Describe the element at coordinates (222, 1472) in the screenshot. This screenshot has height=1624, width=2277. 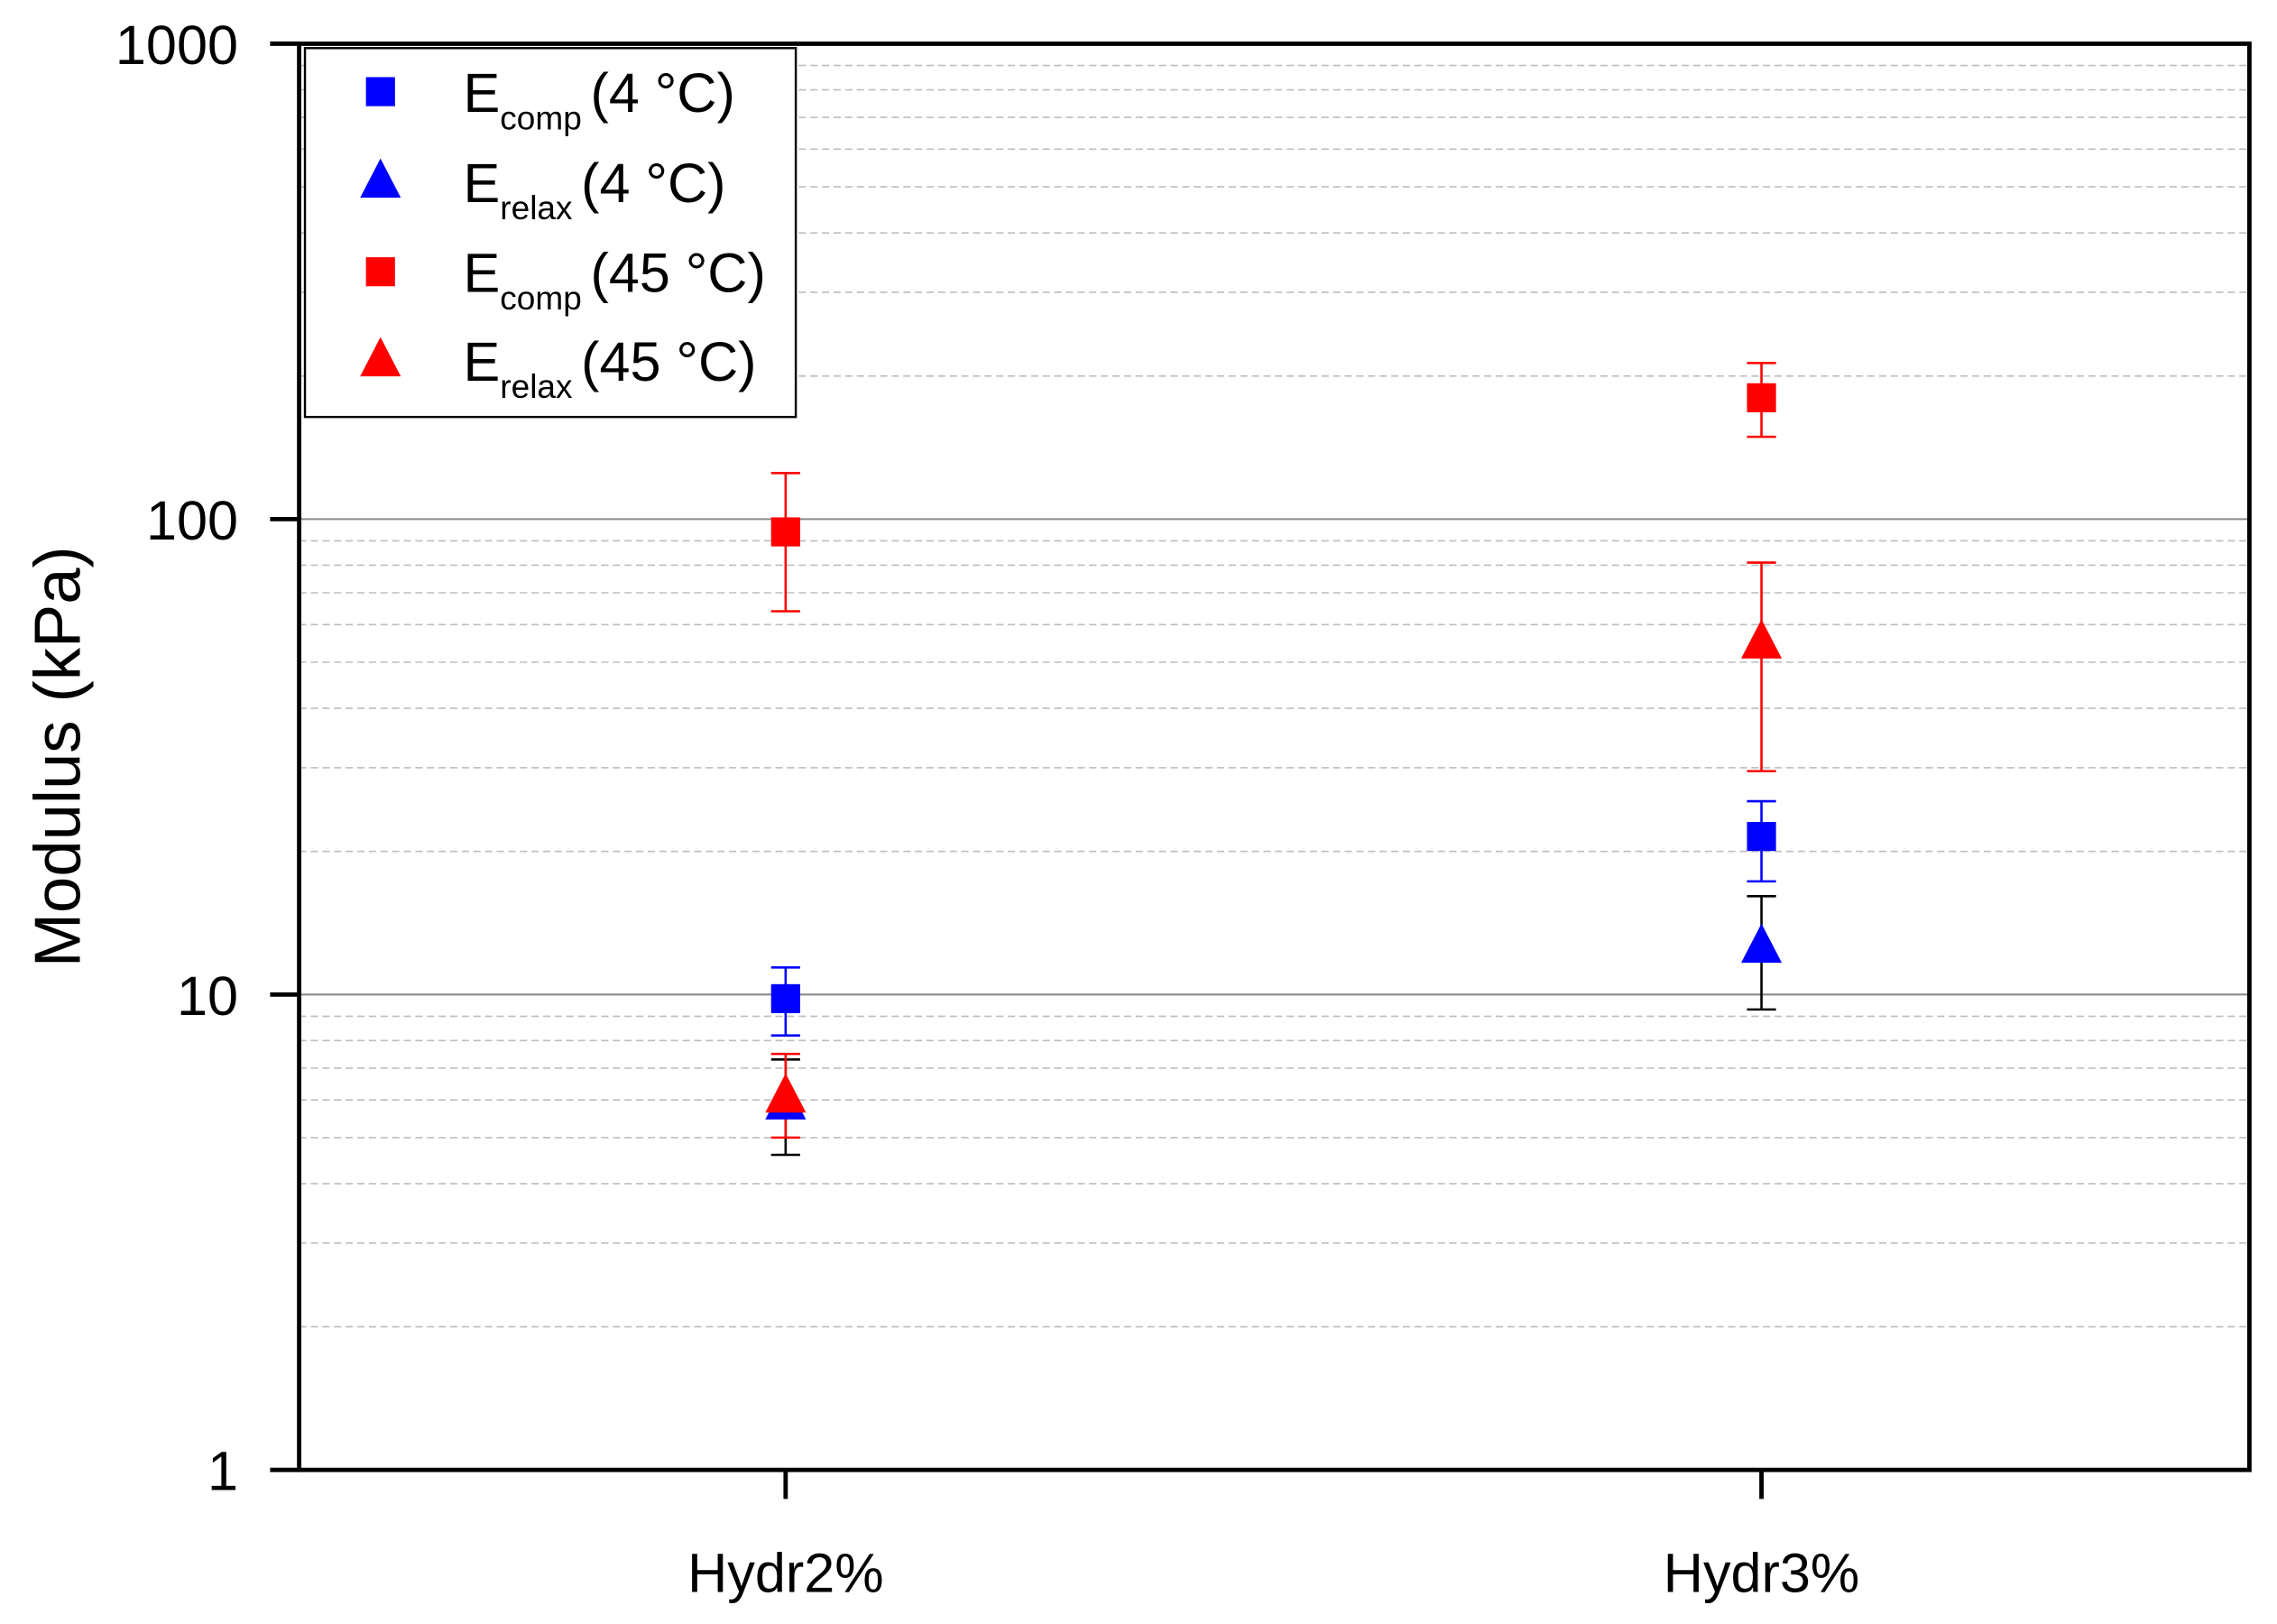
I see `y-tick-label: 1` at that location.